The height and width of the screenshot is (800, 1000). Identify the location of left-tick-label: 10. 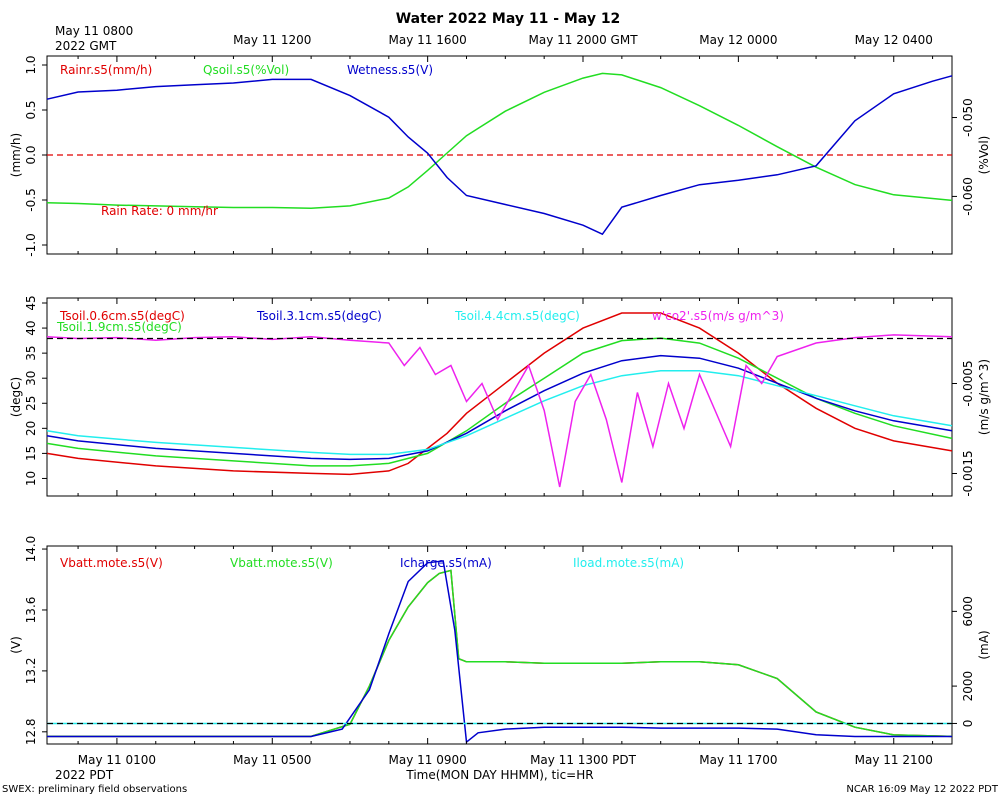
(31, 478).